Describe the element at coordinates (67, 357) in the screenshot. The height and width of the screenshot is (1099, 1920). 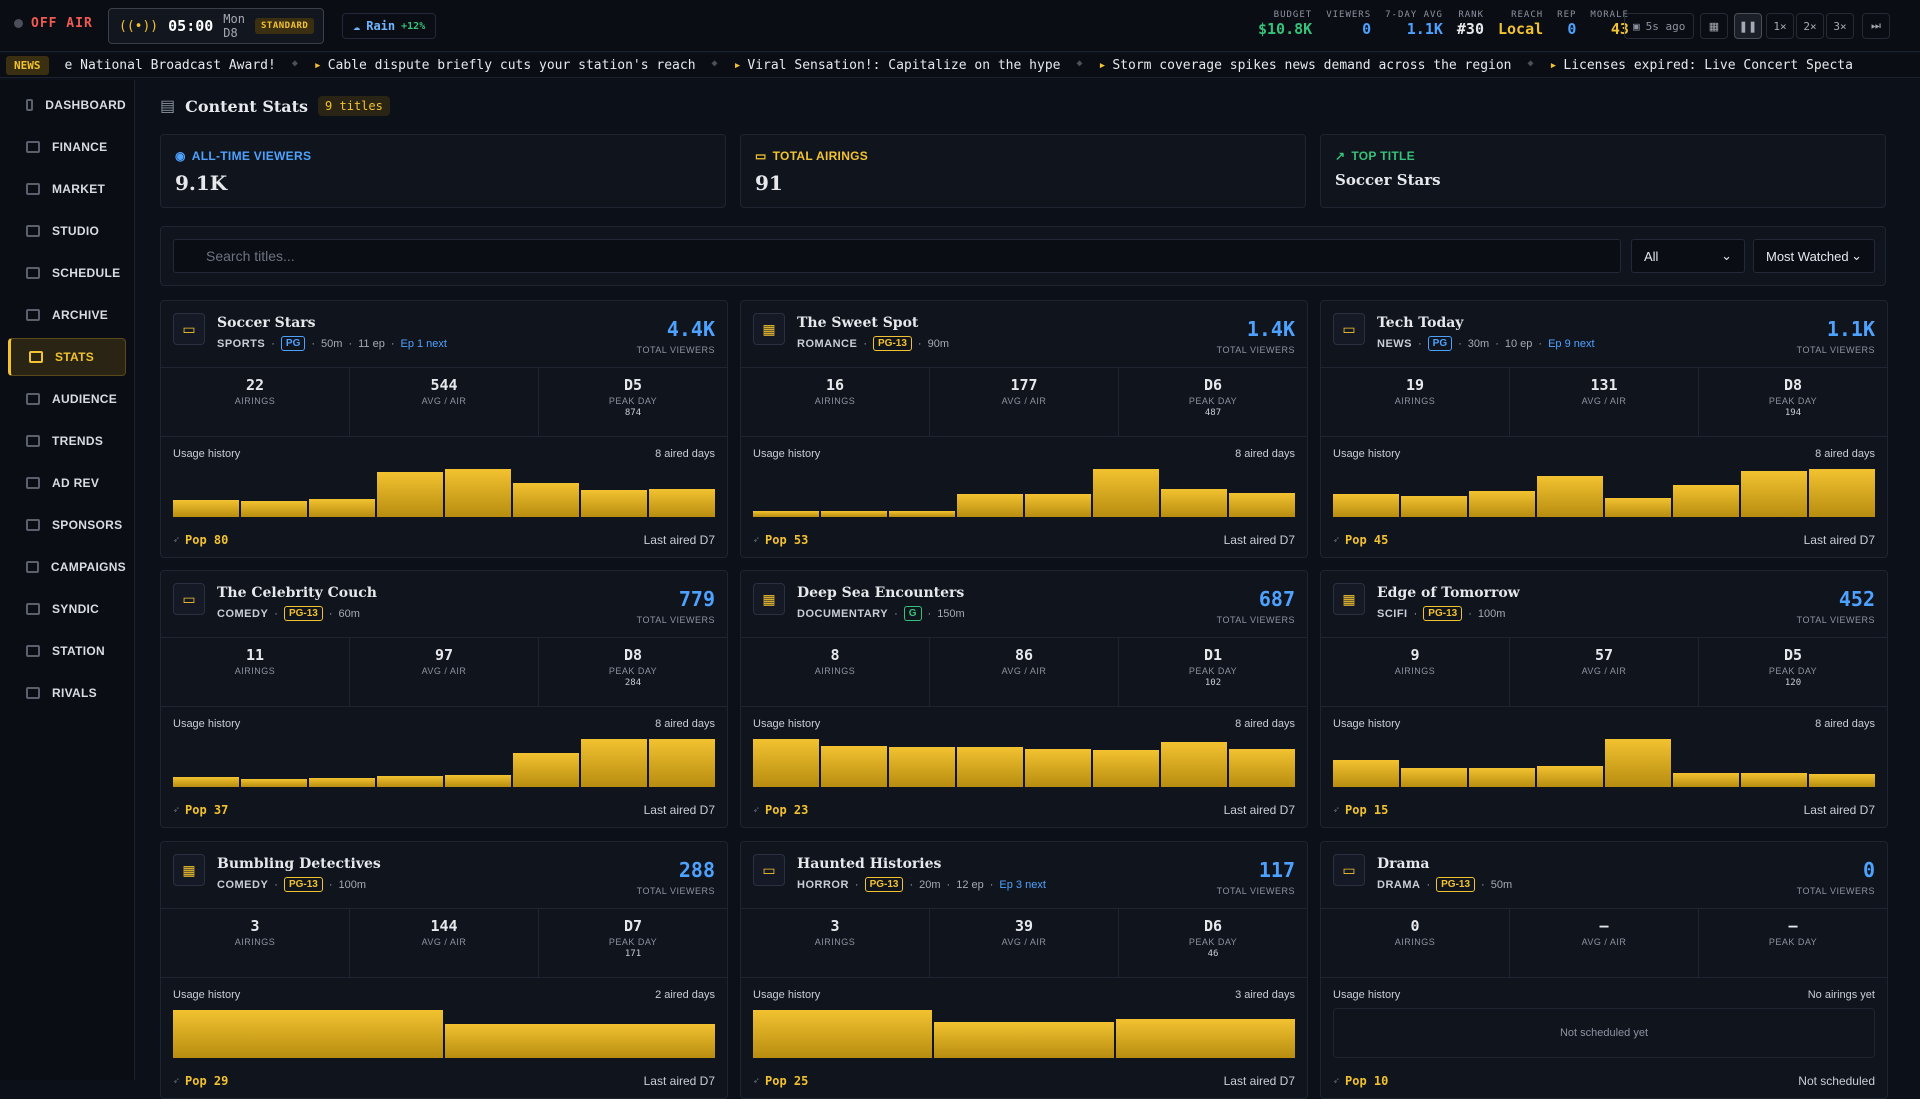
I see `sidebar-item-stats: STATS` at that location.